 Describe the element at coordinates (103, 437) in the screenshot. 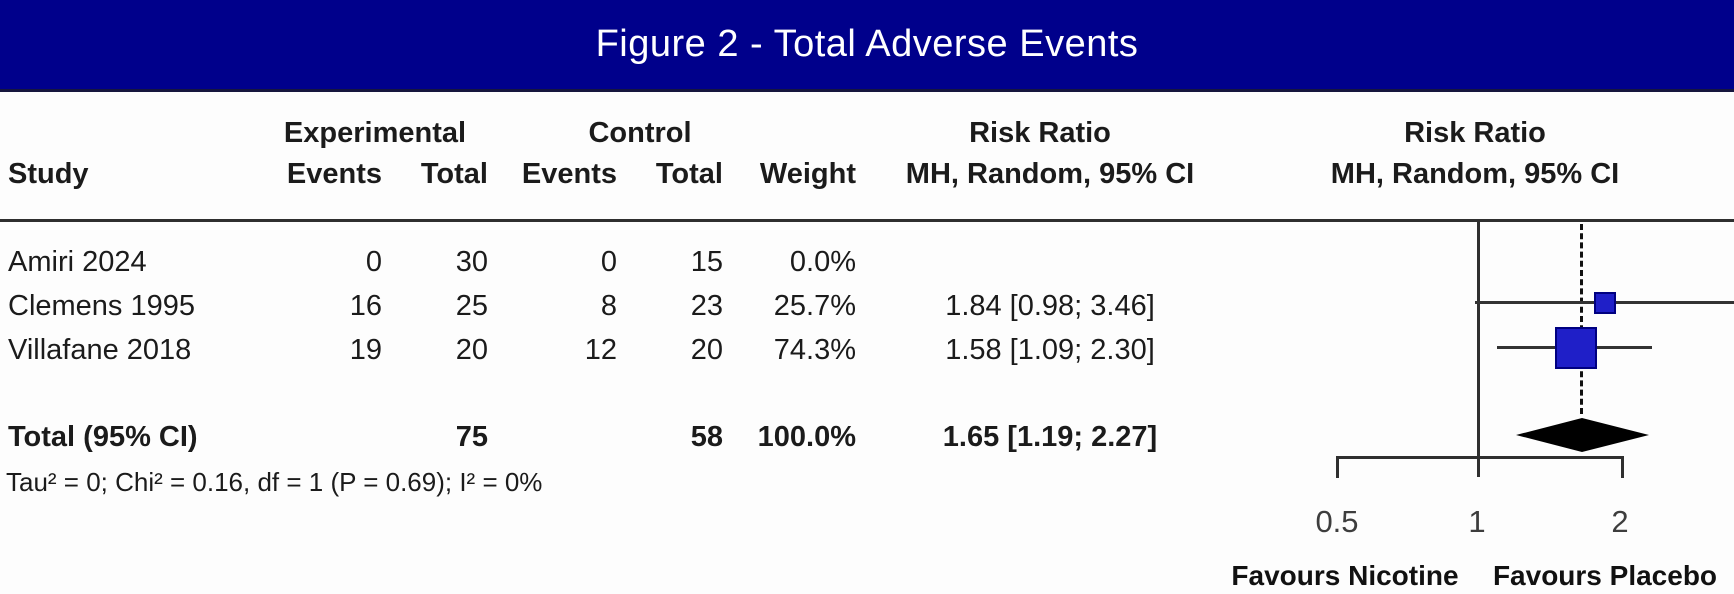

I see `total-label: Total (95% CI)` at that location.